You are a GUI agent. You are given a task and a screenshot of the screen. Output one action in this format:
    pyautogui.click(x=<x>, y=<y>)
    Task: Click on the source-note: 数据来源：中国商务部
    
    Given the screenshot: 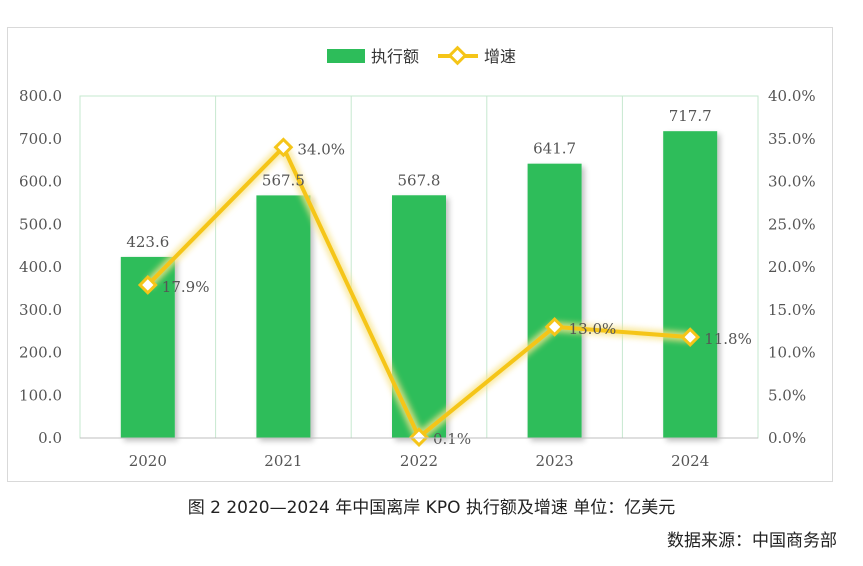 What is the action you would take?
    pyautogui.click(x=752, y=541)
    